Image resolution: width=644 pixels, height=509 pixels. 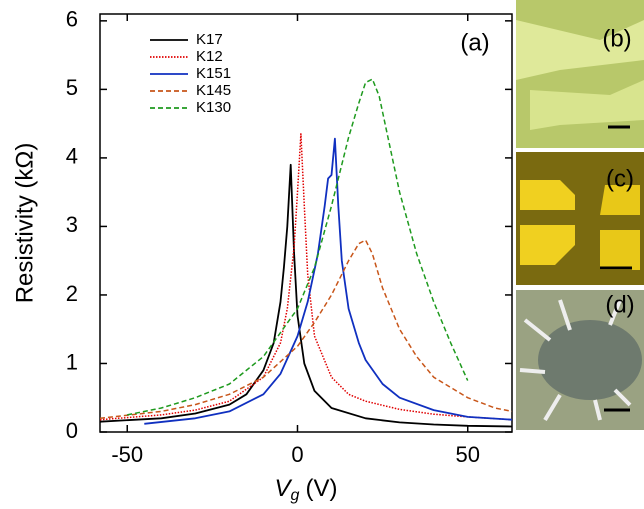 I want to click on photo-b, so click(x=580, y=74).